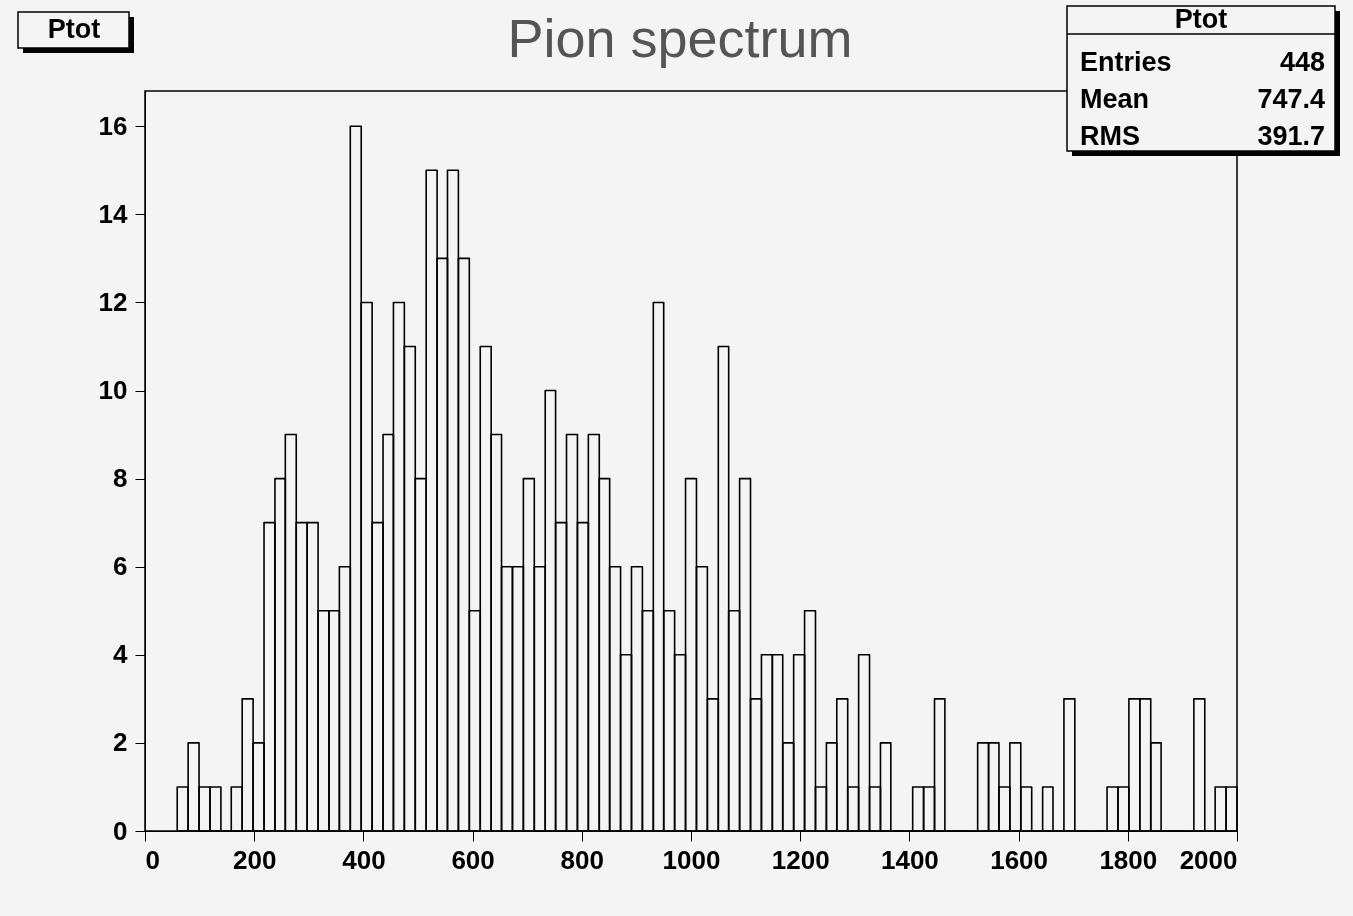 The height and width of the screenshot is (916, 1353). I want to click on y-tick-label: 0, so click(120, 830).